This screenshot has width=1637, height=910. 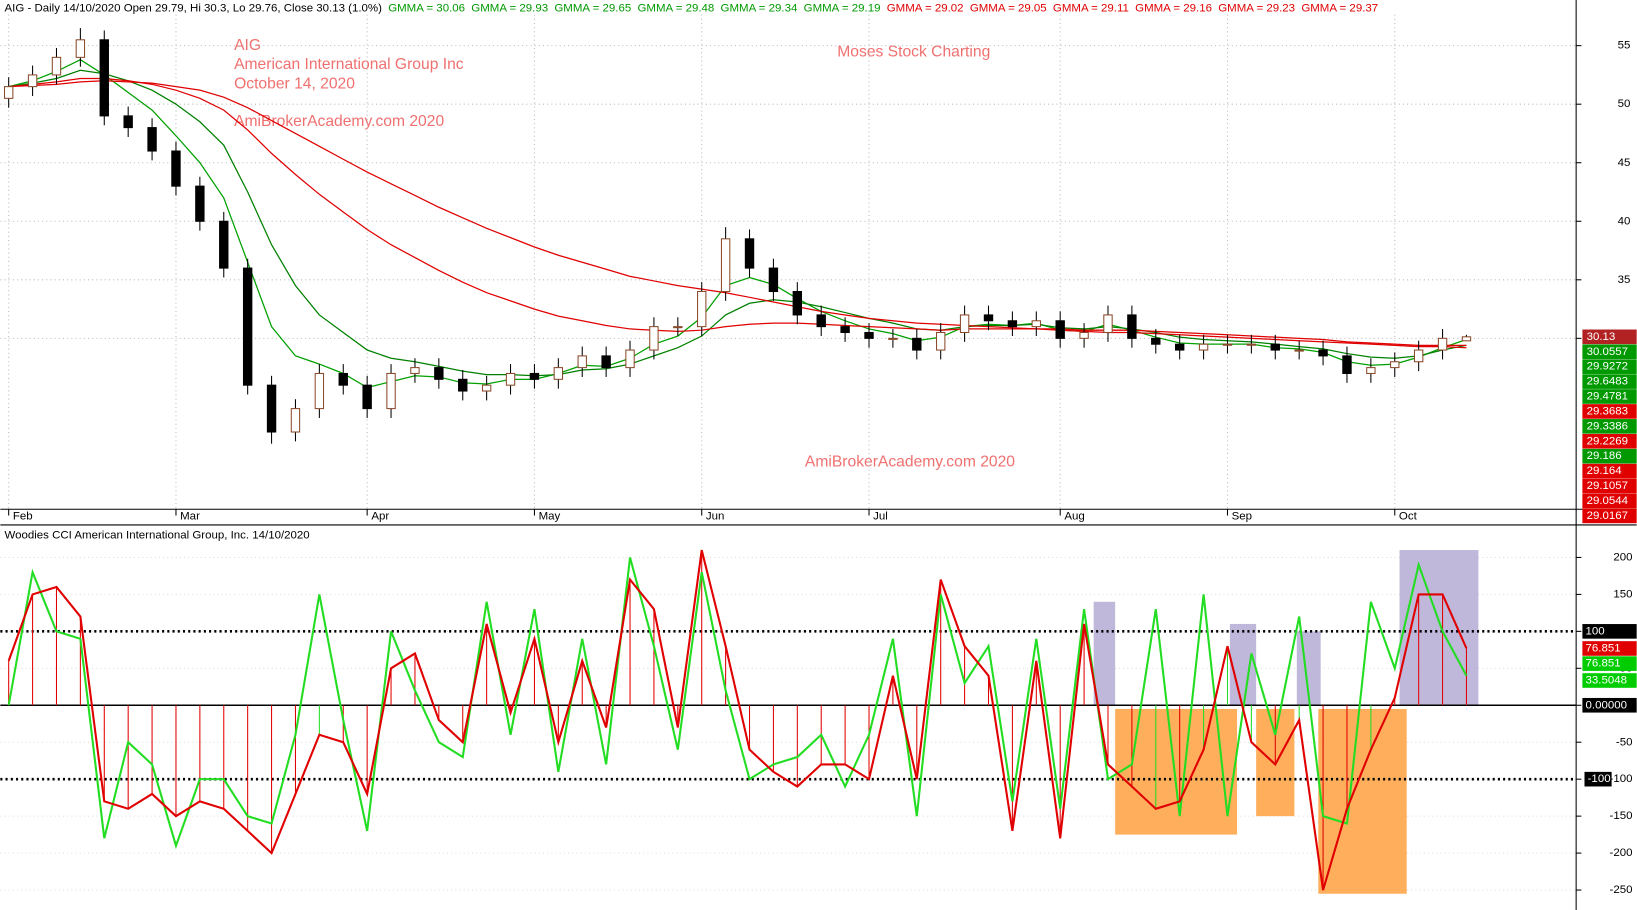 What do you see at coordinates (1607, 426) in the screenshot?
I see `price-tag-label: 29.3386` at bounding box center [1607, 426].